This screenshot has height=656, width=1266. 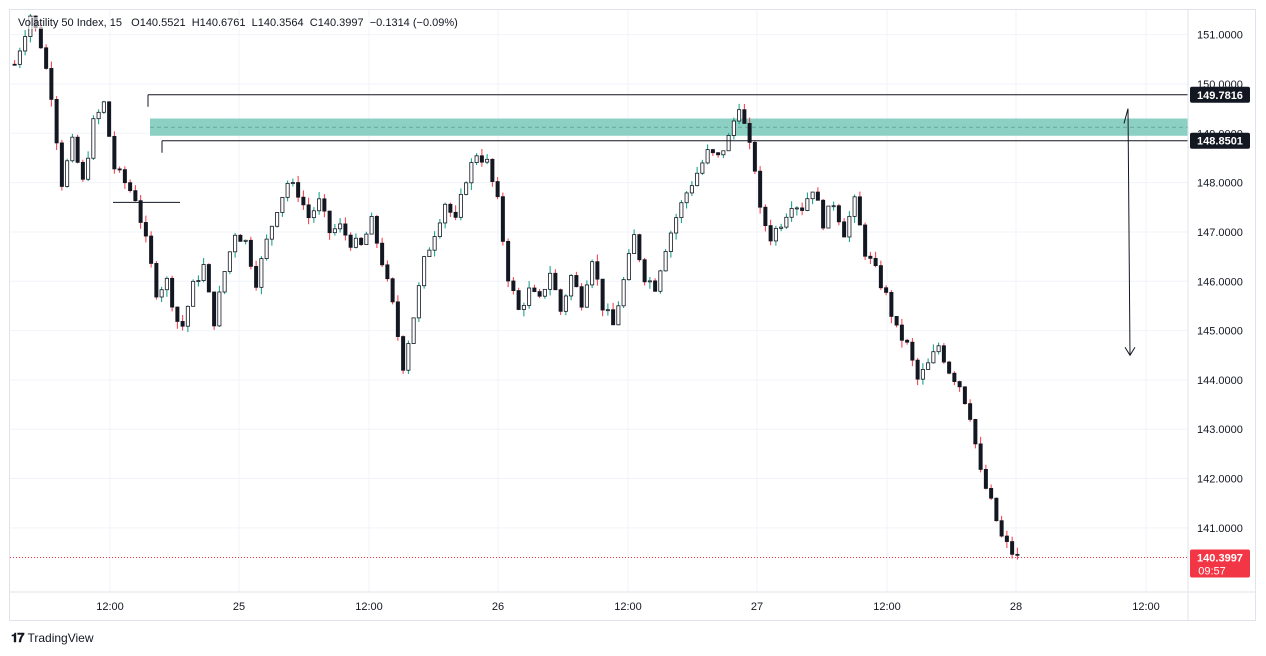 I want to click on tradingview-logo-icon: 𝟏𝟕, so click(x=18, y=637).